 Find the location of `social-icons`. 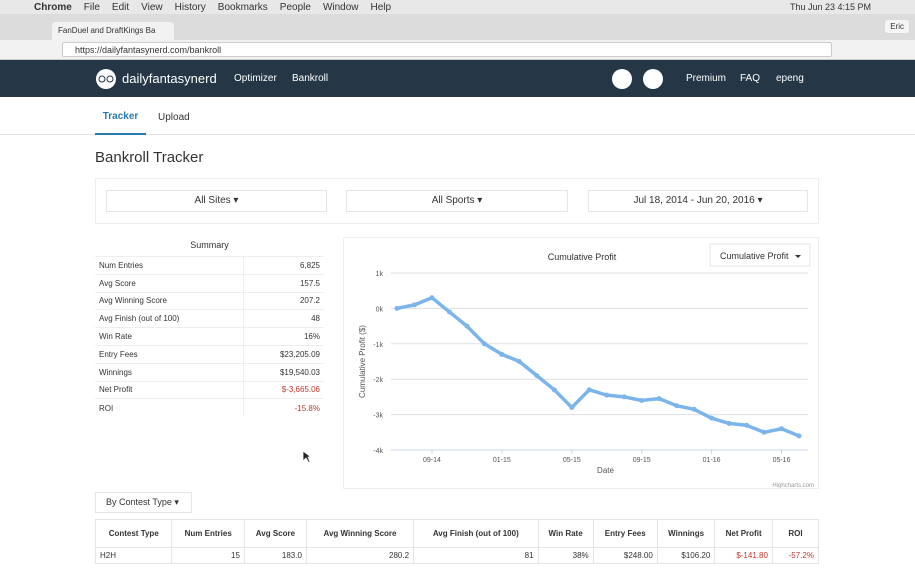

social-icons is located at coordinates (638, 79).